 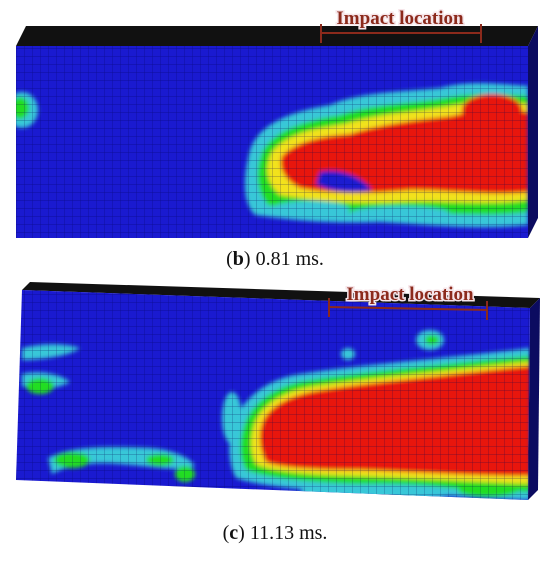 I want to click on impact-location-bracket-c, so click(x=408, y=309).